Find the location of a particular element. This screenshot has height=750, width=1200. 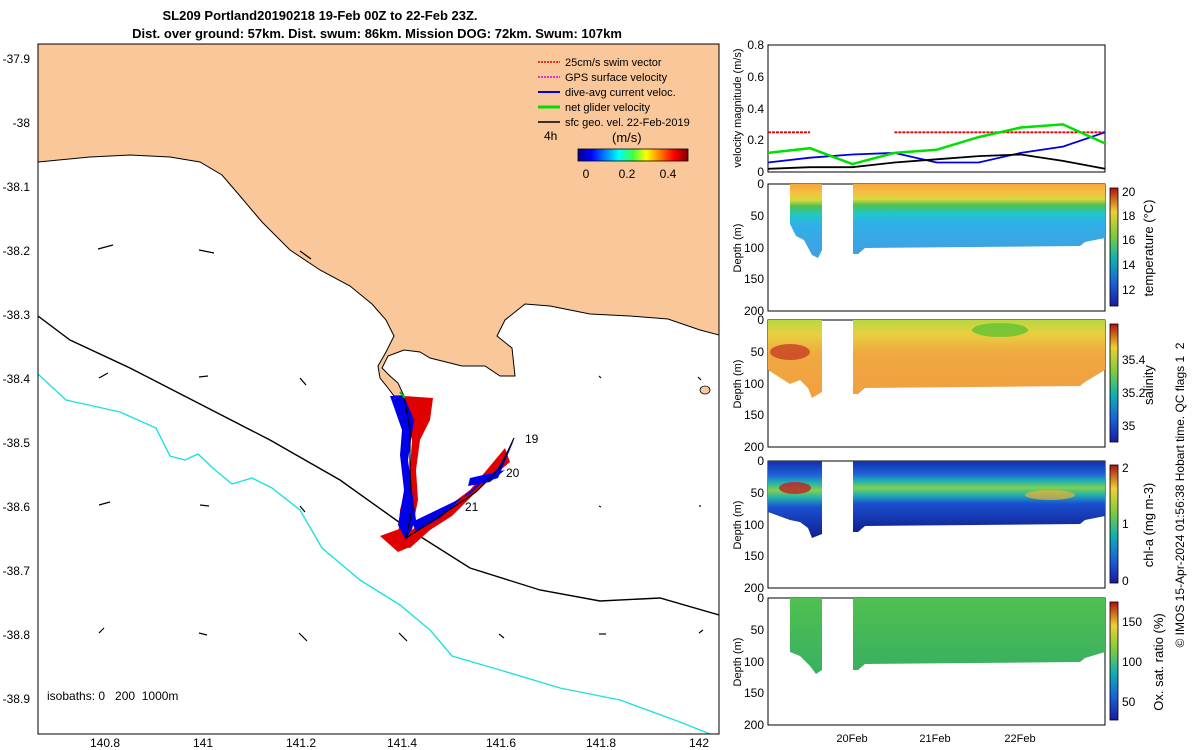

map-x-tick: 141.4 is located at coordinates (402, 743).